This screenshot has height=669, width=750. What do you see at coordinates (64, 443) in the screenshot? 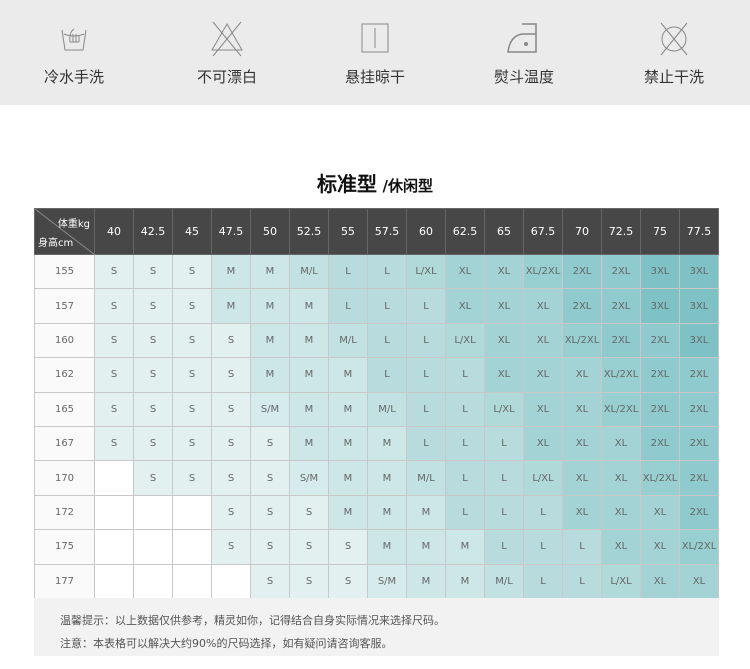
I see `height-cell: 167` at bounding box center [64, 443].